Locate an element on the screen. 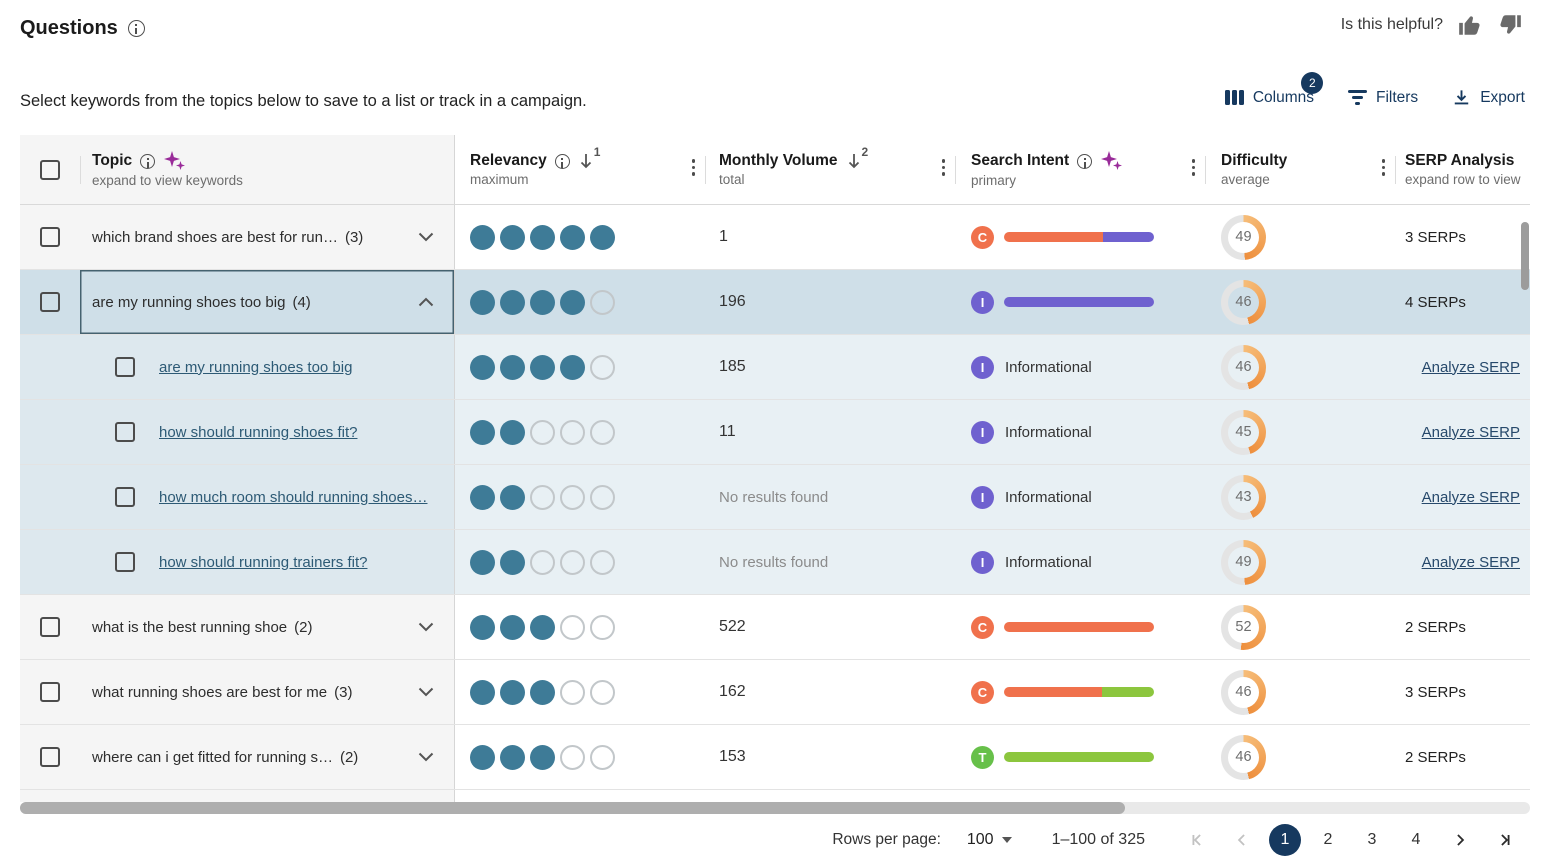 This screenshot has width=1561, height=864. last-page-button is located at coordinates (1504, 840).